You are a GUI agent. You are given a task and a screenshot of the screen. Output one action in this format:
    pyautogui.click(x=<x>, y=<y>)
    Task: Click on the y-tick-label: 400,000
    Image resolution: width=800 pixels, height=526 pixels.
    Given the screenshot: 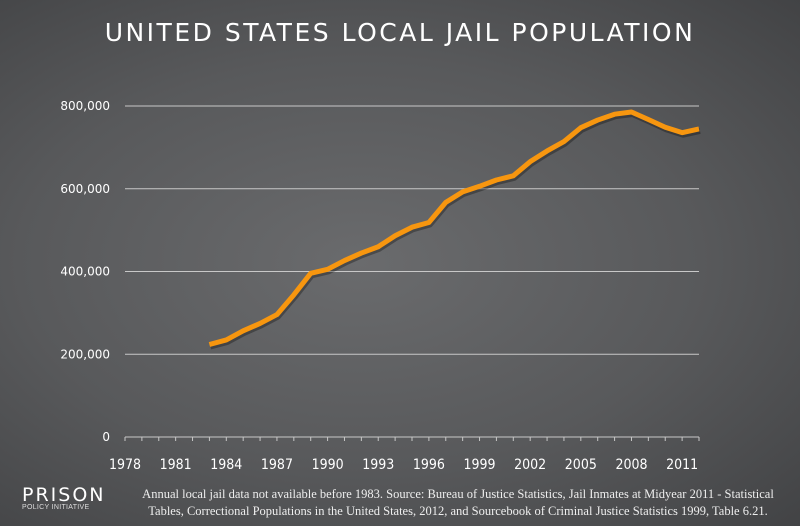 What is the action you would take?
    pyautogui.click(x=85, y=272)
    